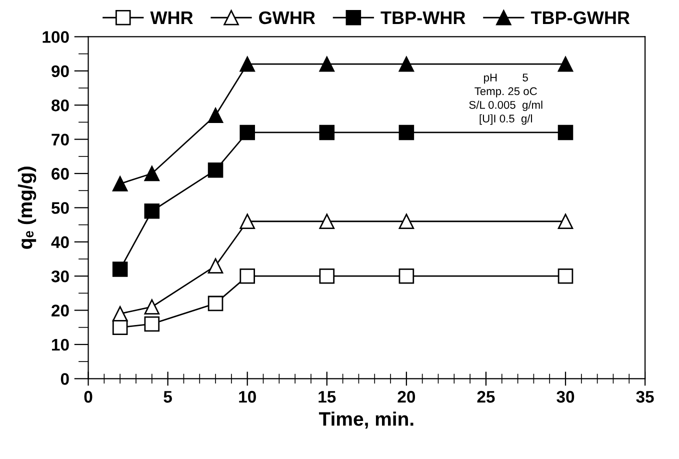 The height and width of the screenshot is (459, 679). What do you see at coordinates (486, 396) in the screenshot?
I see `x-tick-label: 25` at bounding box center [486, 396].